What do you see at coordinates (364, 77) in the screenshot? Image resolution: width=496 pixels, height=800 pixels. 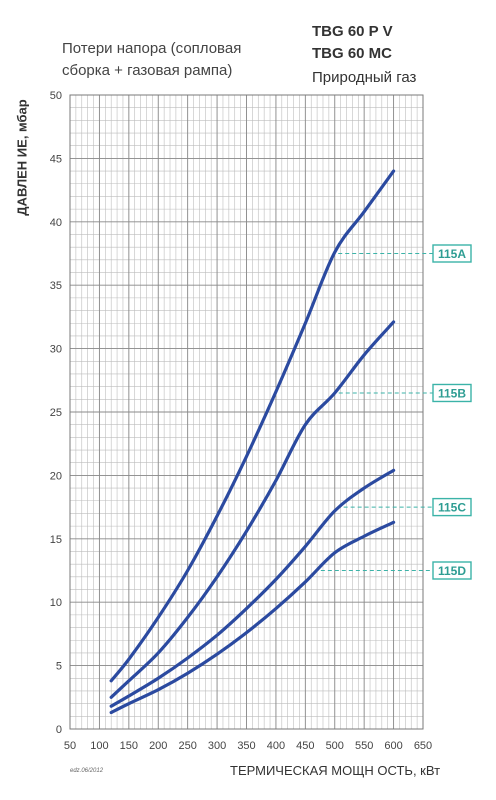 I see `gas-type: Природный газ` at bounding box center [364, 77].